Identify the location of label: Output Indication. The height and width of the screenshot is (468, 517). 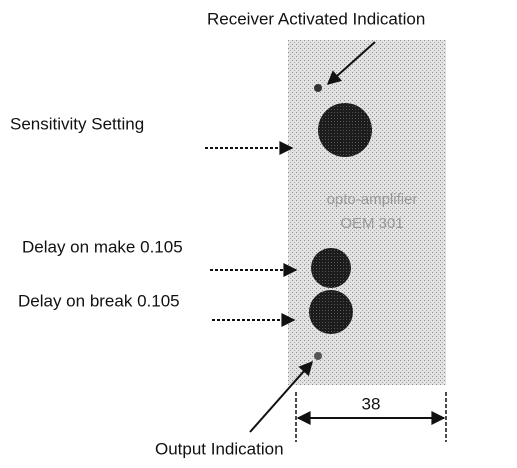
(219, 448).